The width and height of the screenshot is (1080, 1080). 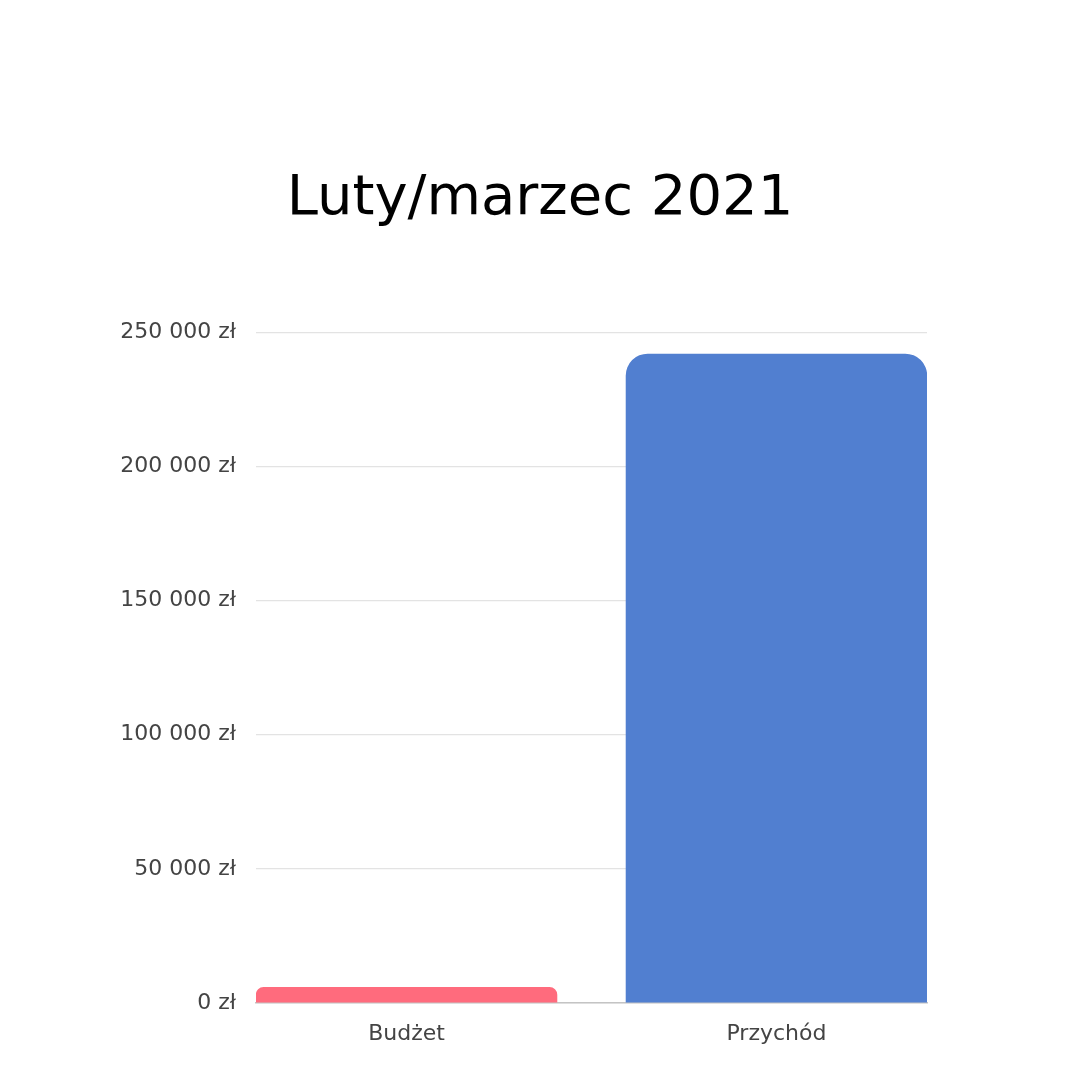 I want to click on x-tick-label: Budżet, so click(x=407, y=1032).